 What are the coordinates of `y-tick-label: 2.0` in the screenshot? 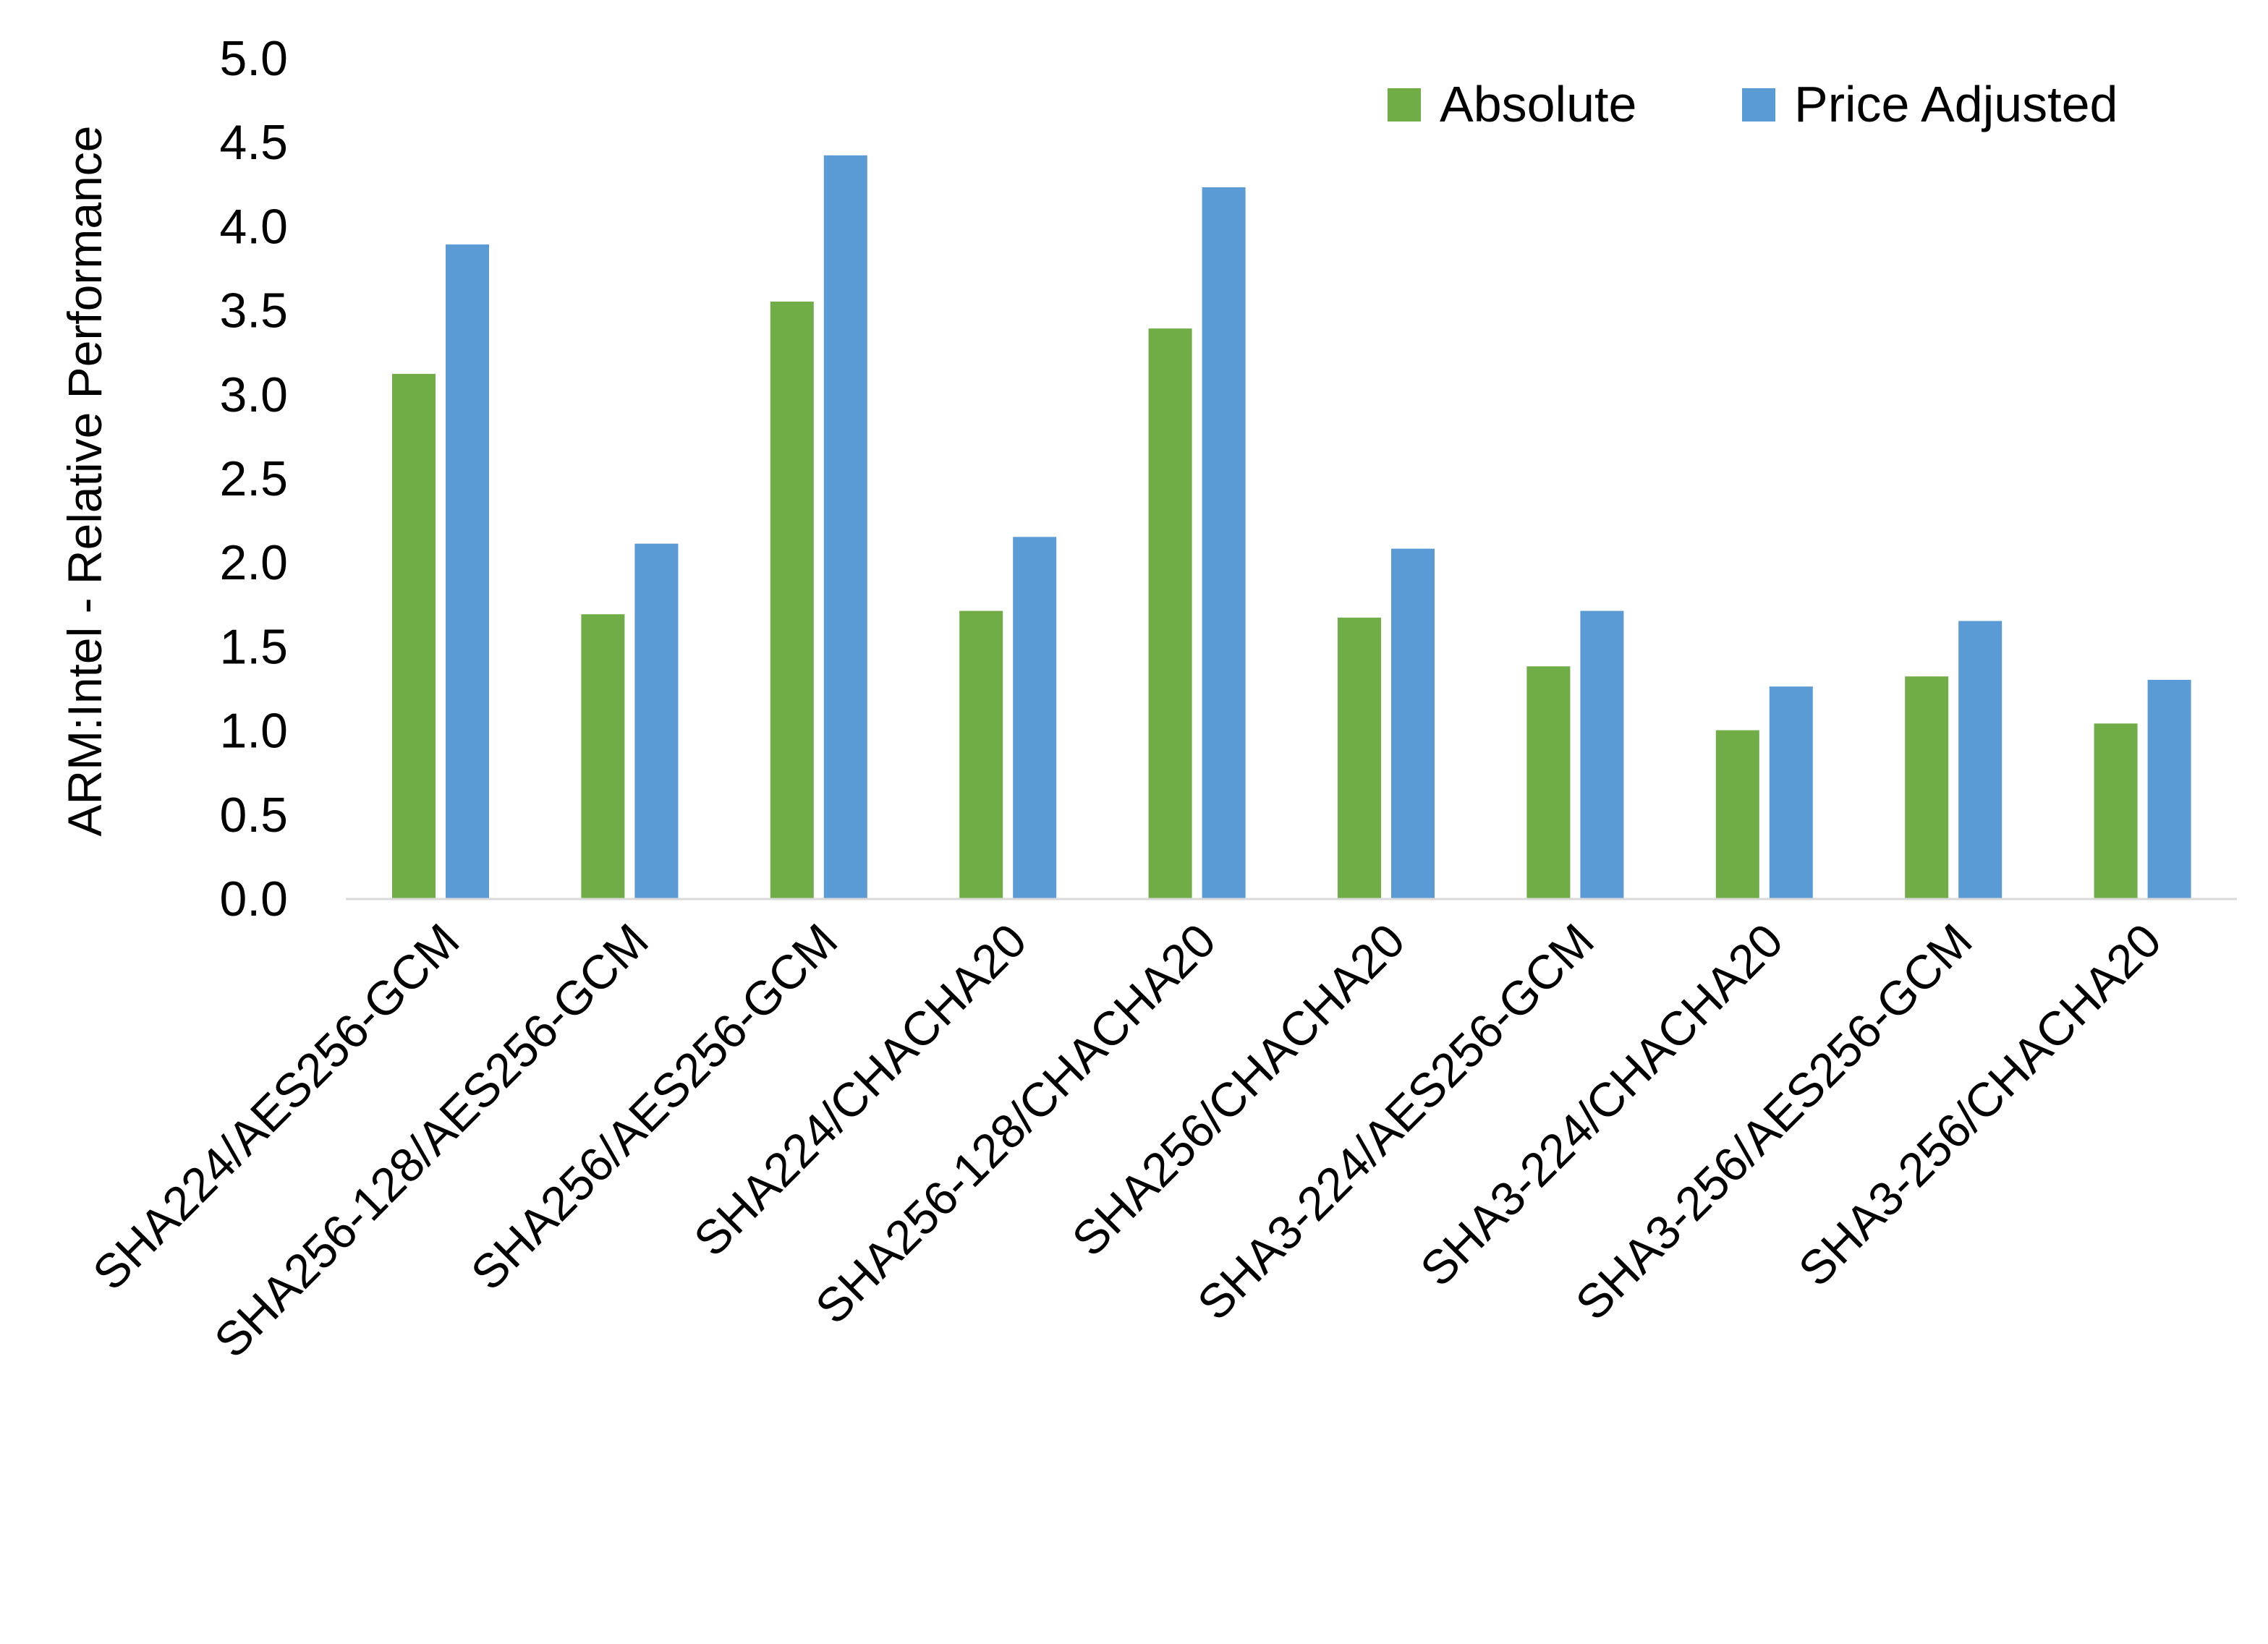 It's located at (253, 562).